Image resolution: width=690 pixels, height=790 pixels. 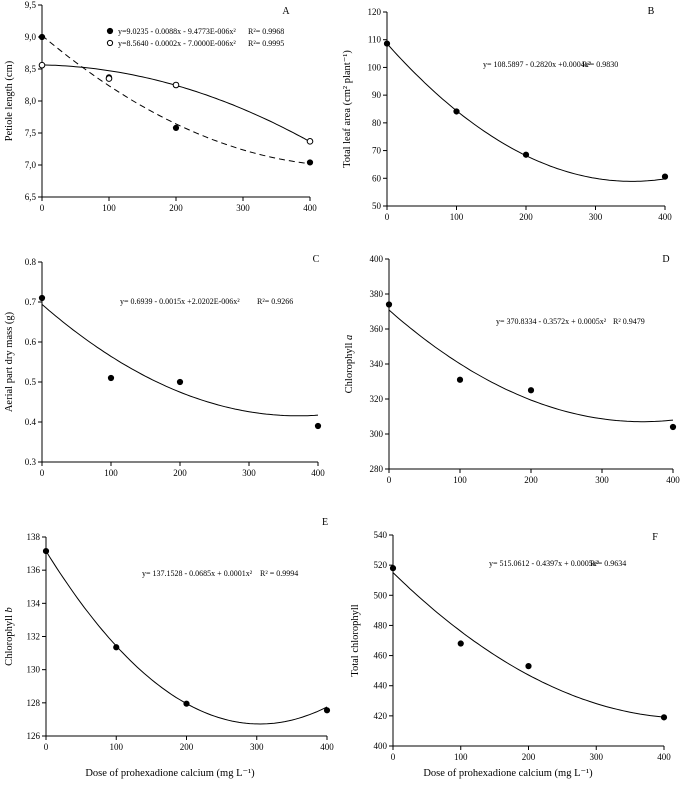 I want to click on regression-equation: y= 108.5897 - 0.2820x +0.0004x², so click(x=537, y=64).